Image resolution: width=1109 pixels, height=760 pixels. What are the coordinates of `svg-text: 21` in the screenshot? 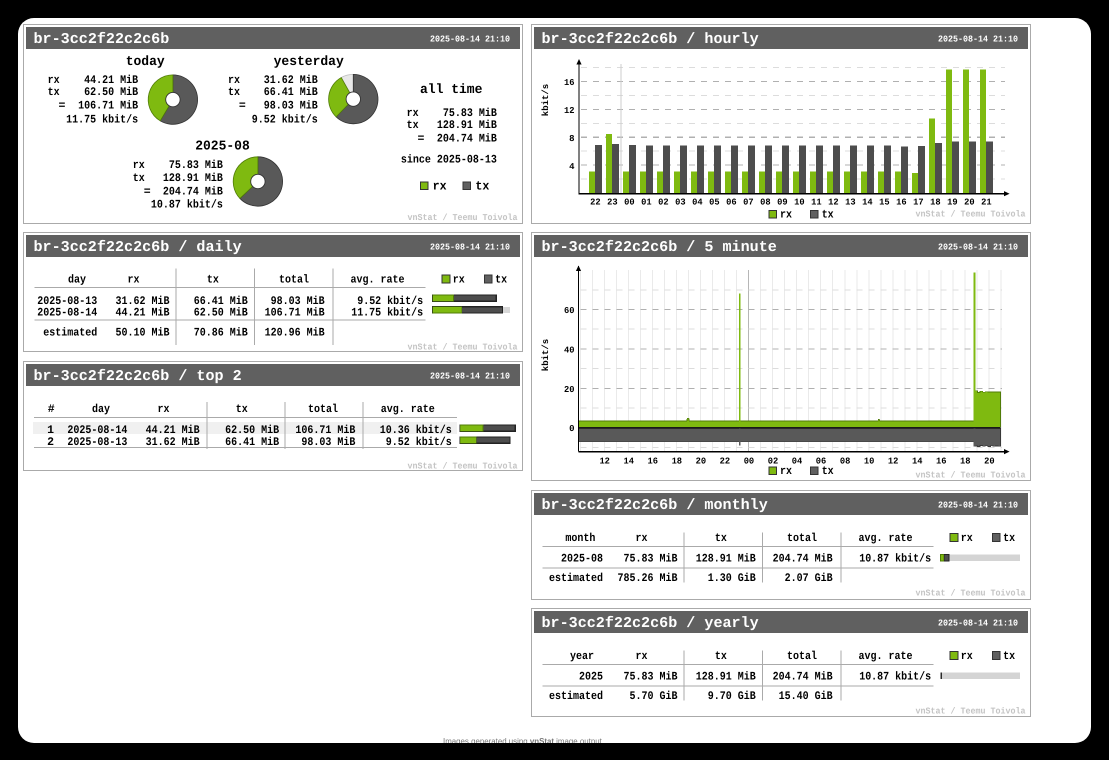 It's located at (986, 203).